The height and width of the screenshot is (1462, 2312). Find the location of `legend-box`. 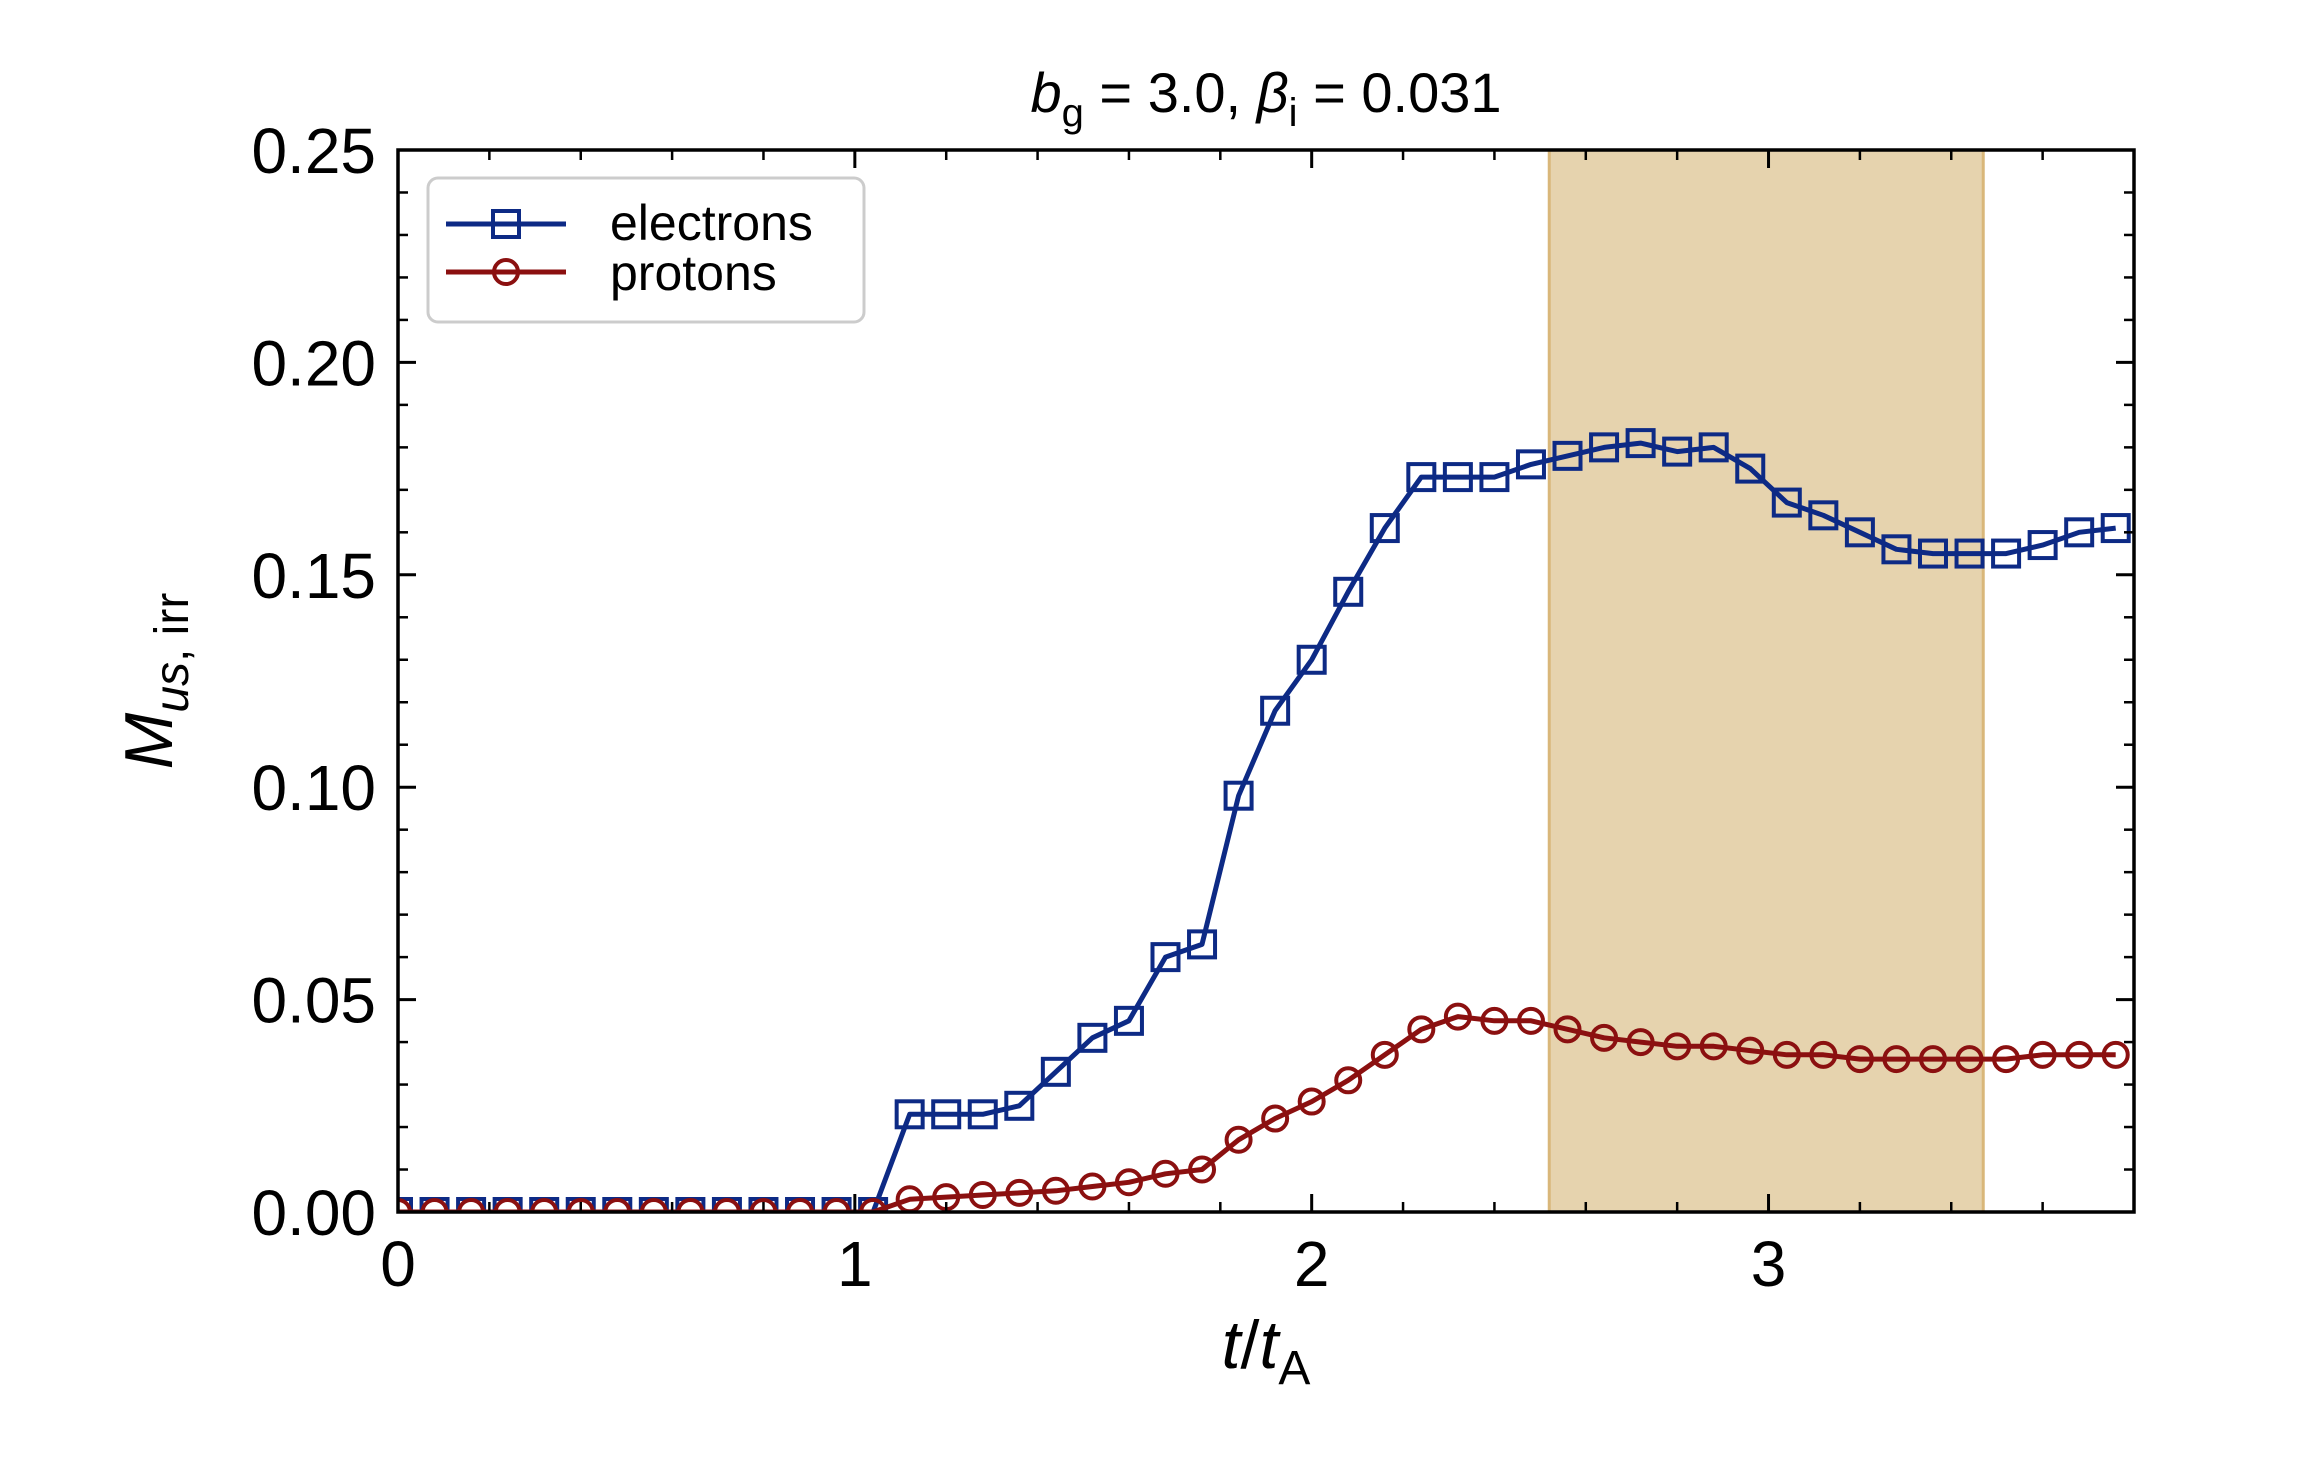

legend-box is located at coordinates (646, 250).